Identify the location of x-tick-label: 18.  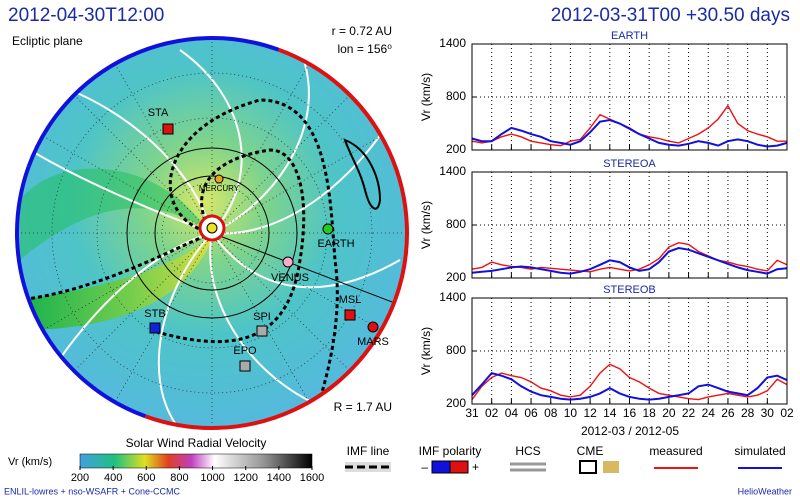
(650, 413).